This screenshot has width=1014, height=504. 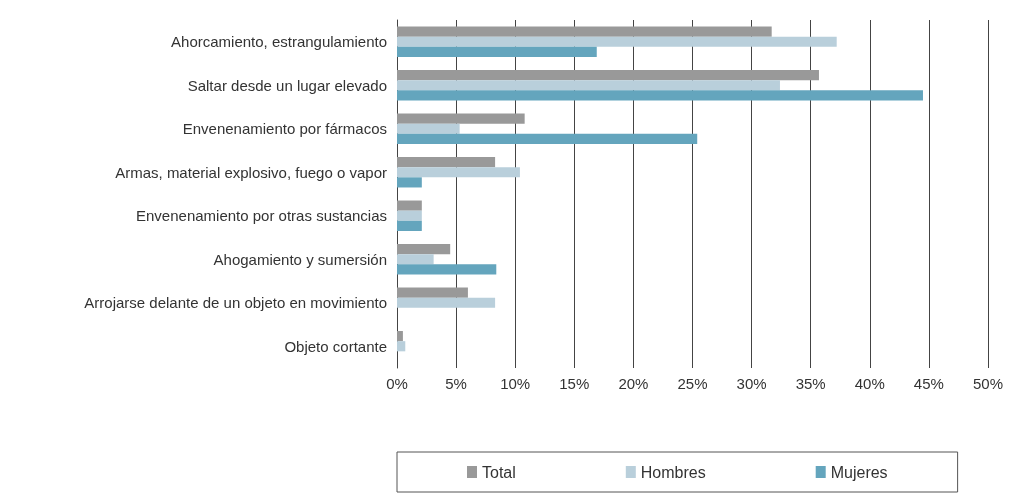 I want to click on x-tick-label: 5%, so click(x=456, y=383).